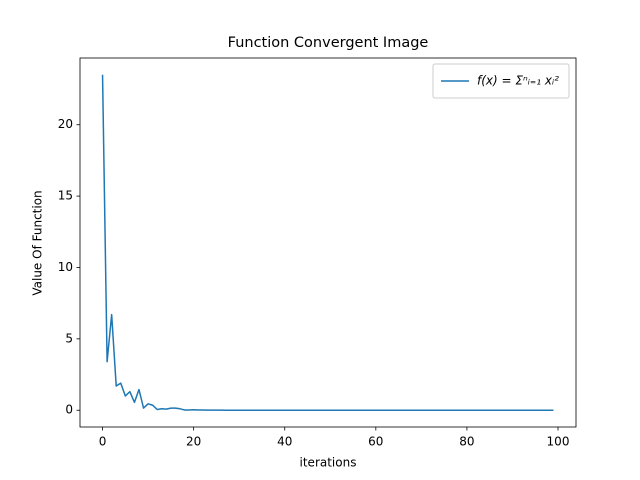 The width and height of the screenshot is (640, 480). I want to click on y-tick-label: 10, so click(65, 267).